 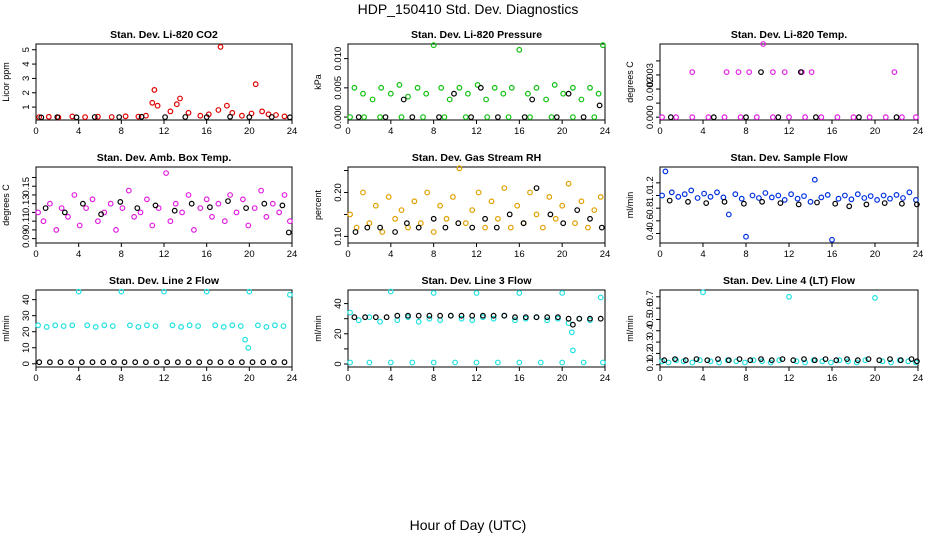 I want to click on panel-title: Stan. Dev. Amb. Box Temp., so click(x=164, y=158).